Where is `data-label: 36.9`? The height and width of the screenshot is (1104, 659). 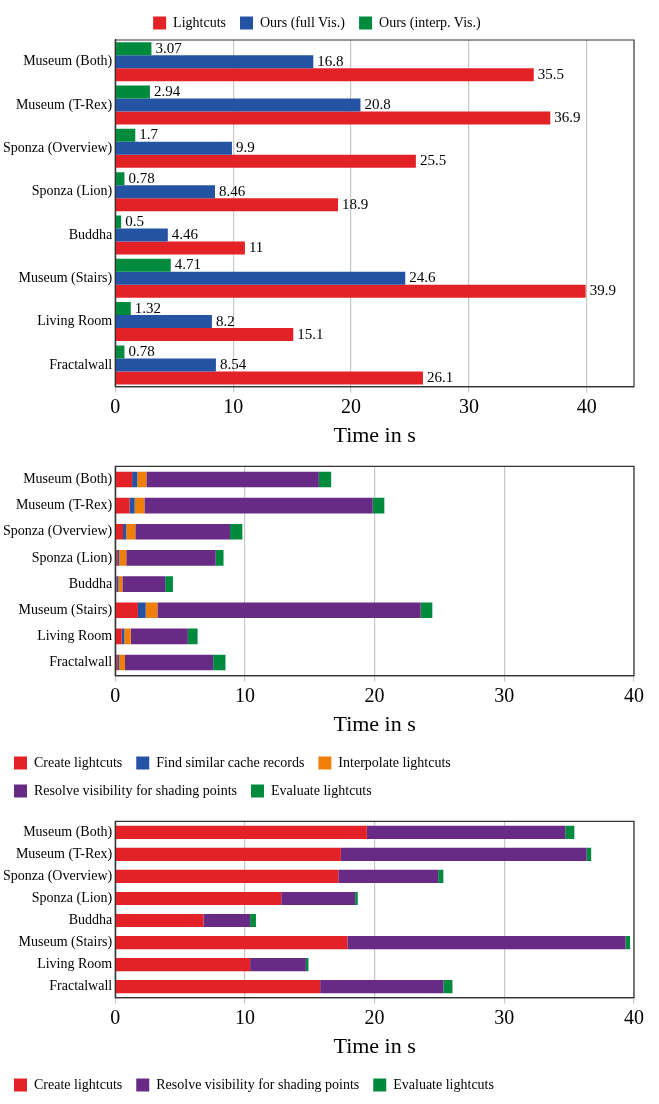 data-label: 36.9 is located at coordinates (567, 116).